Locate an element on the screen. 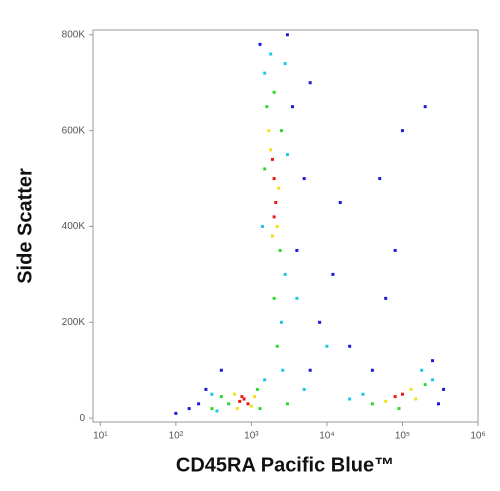  y-tick-label: 600K is located at coordinates (74, 130).